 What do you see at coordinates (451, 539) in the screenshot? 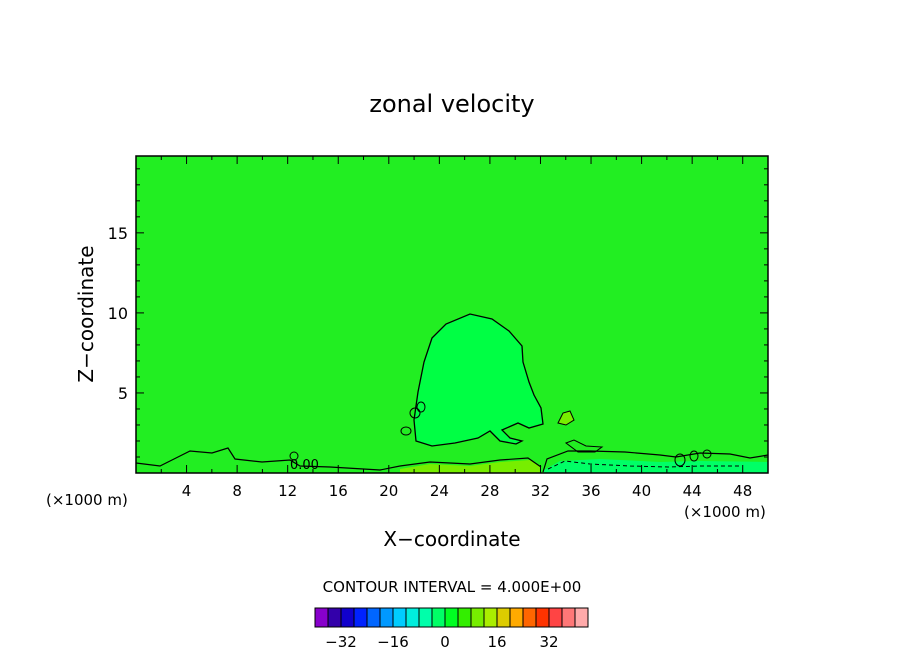
I see `x-axis-label: X−coordinate` at bounding box center [451, 539].